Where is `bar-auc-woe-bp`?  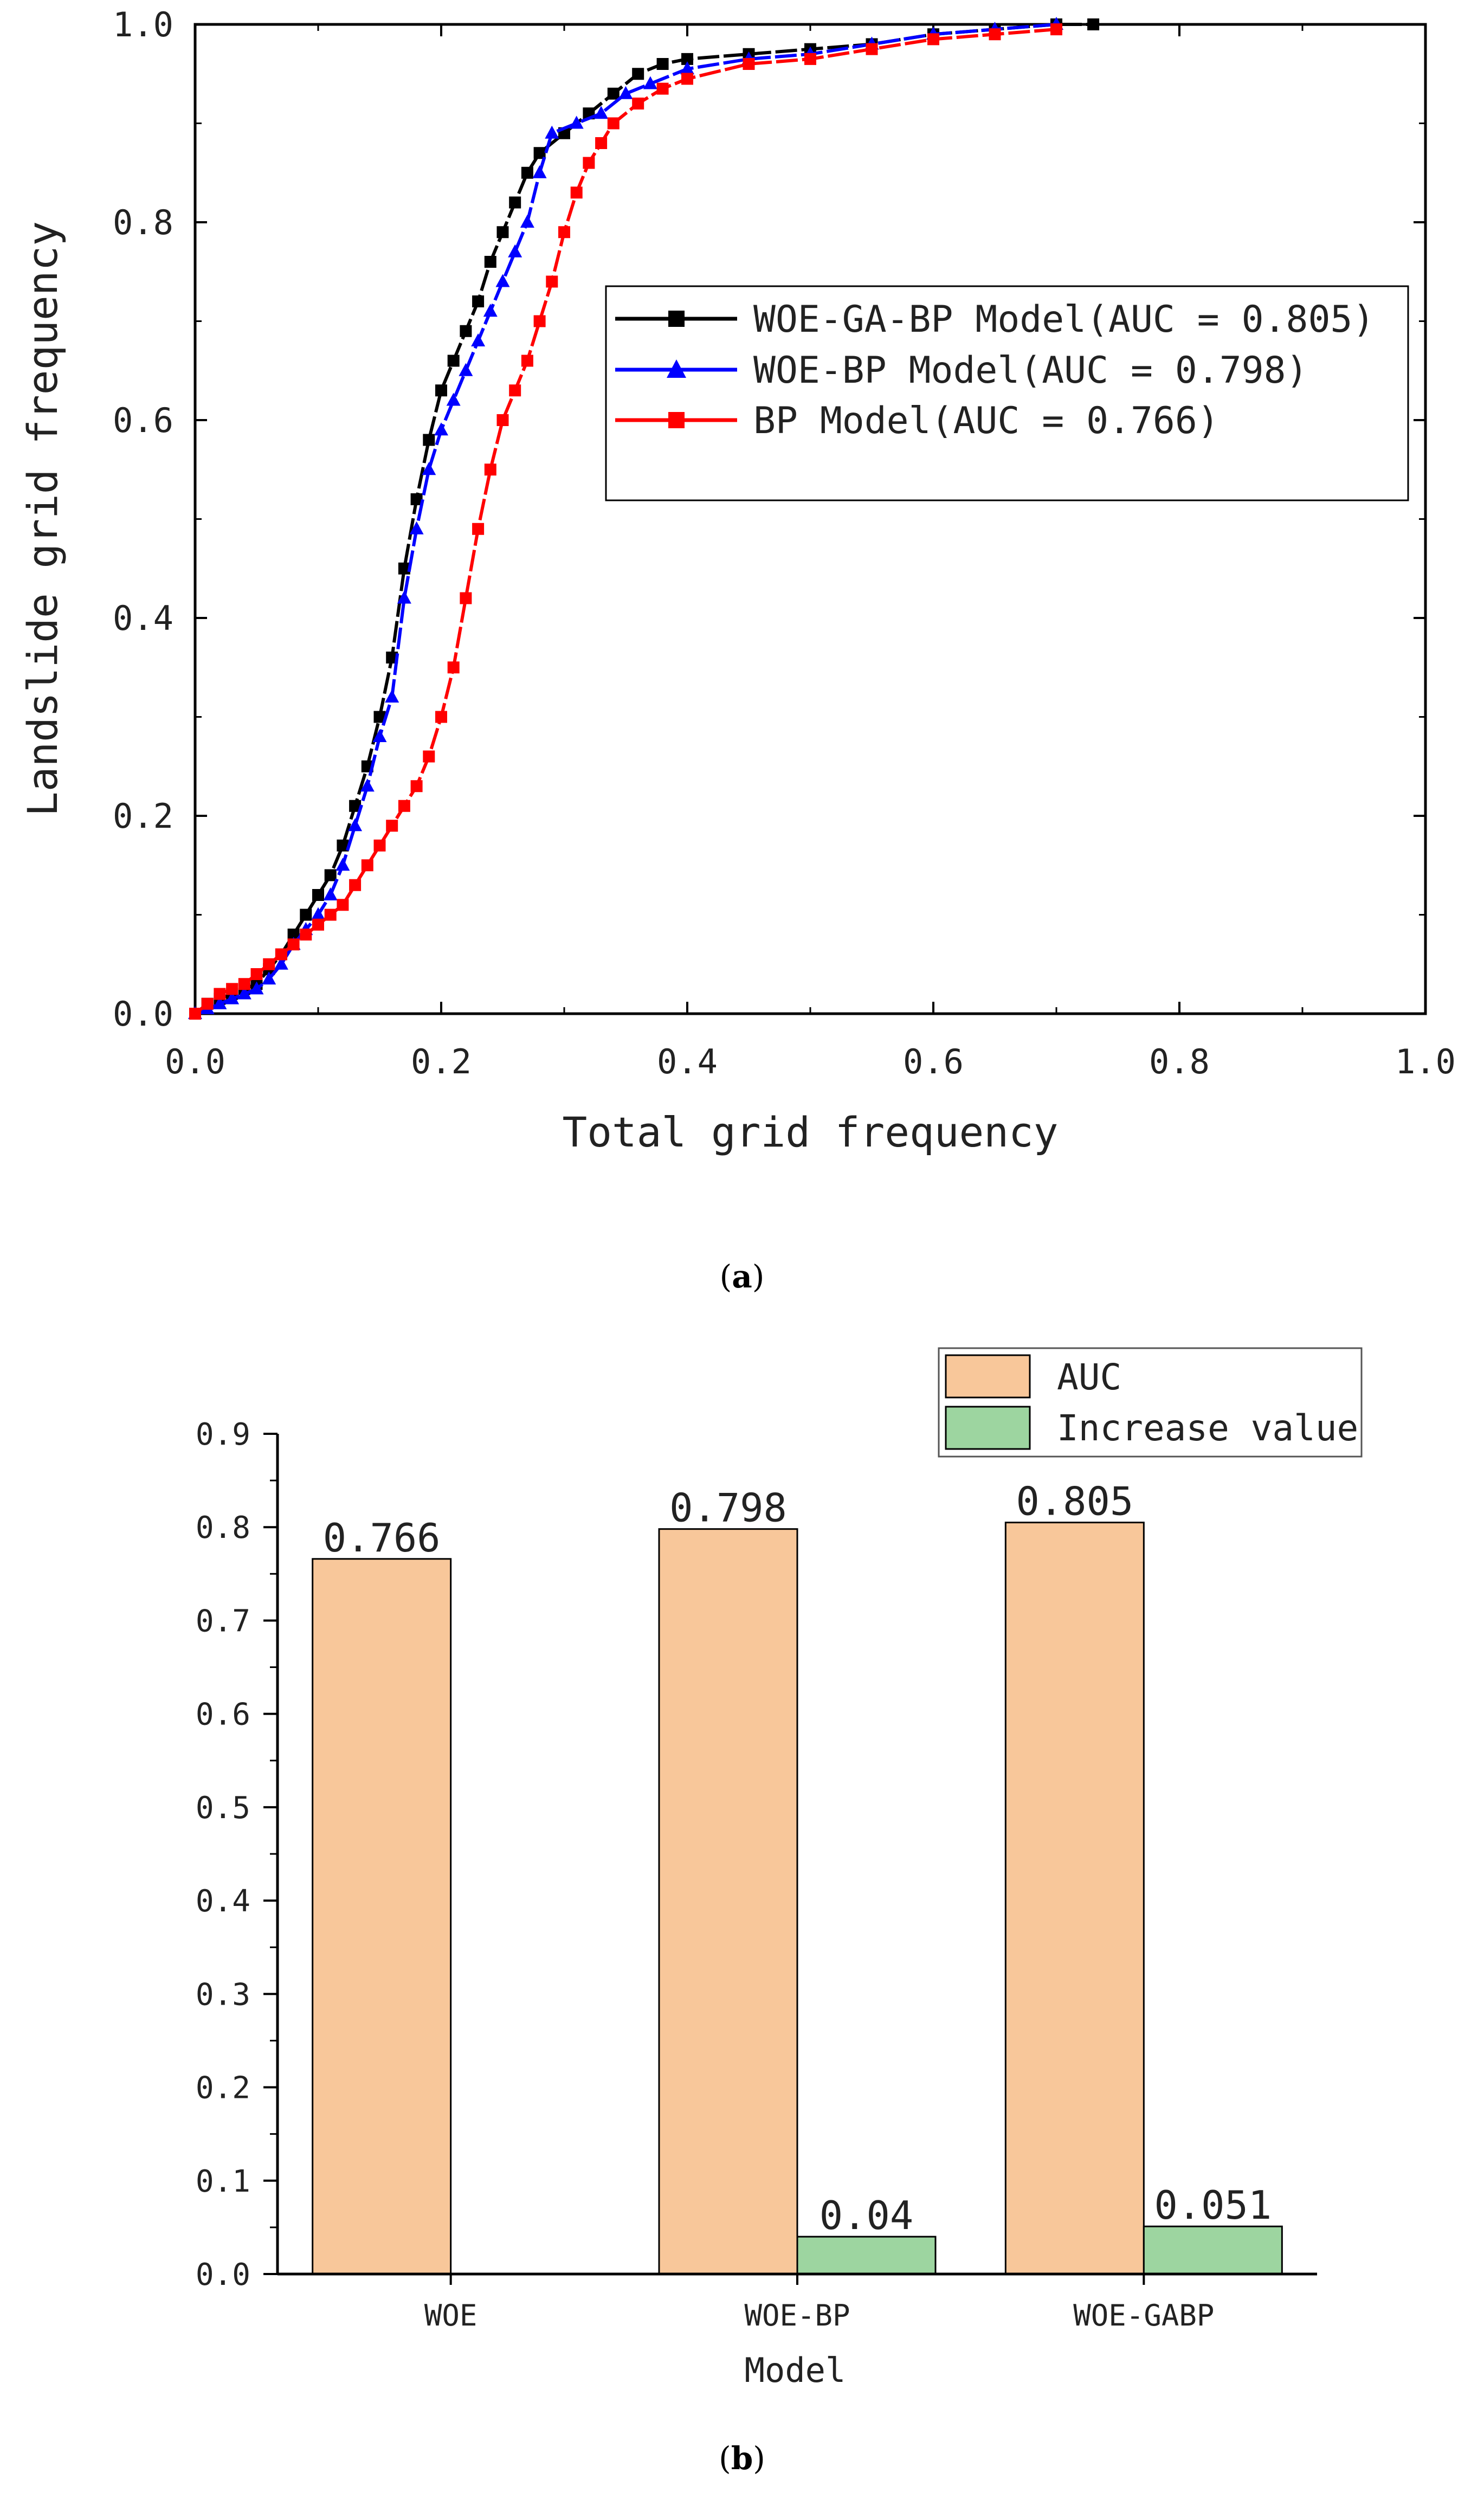 bar-auc-woe-bp is located at coordinates (728, 1902).